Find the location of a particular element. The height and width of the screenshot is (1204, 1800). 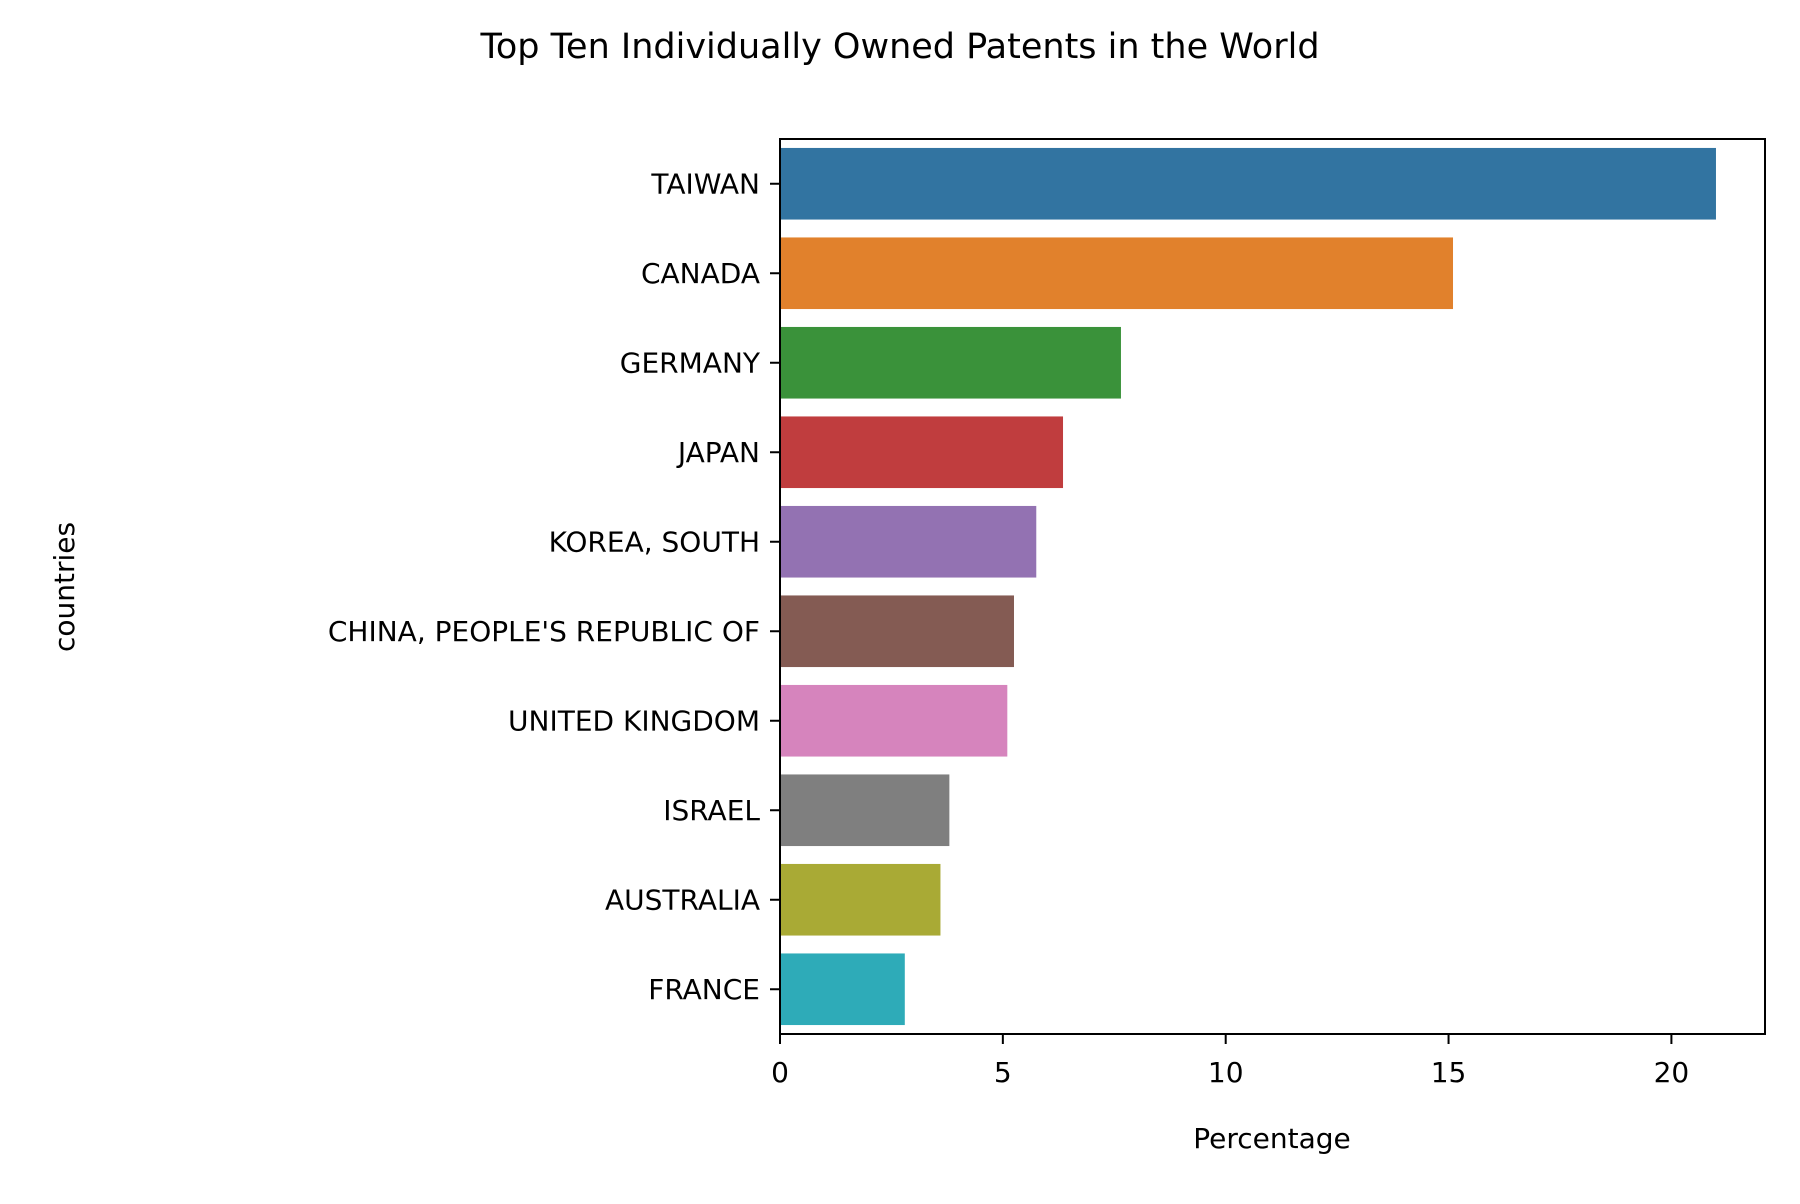

x-tick-label: 20 is located at coordinates (1672, 1072).